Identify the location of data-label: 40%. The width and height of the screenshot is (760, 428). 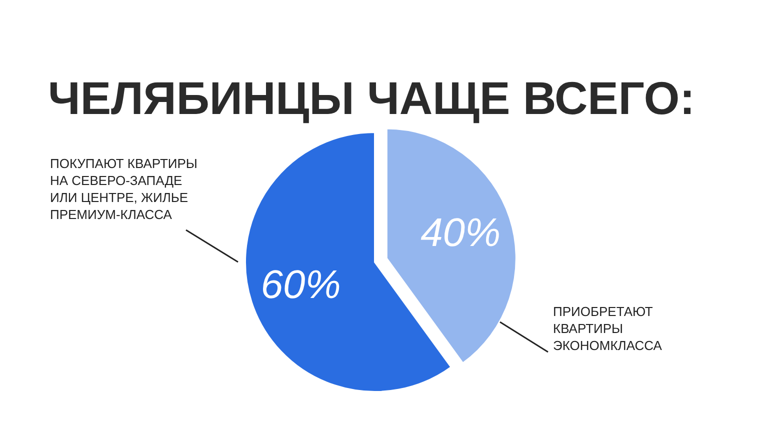
(460, 233).